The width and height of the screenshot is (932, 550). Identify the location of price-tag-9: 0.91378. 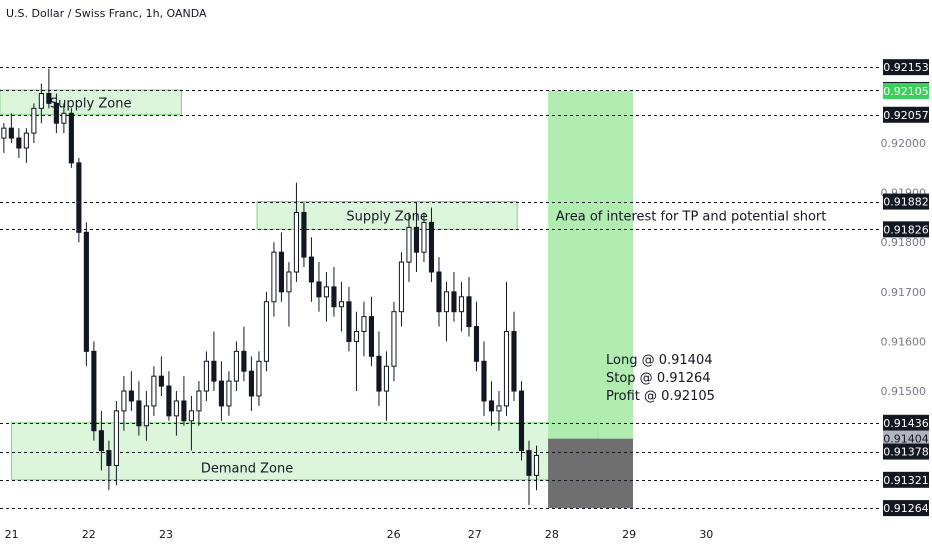
(906, 452).